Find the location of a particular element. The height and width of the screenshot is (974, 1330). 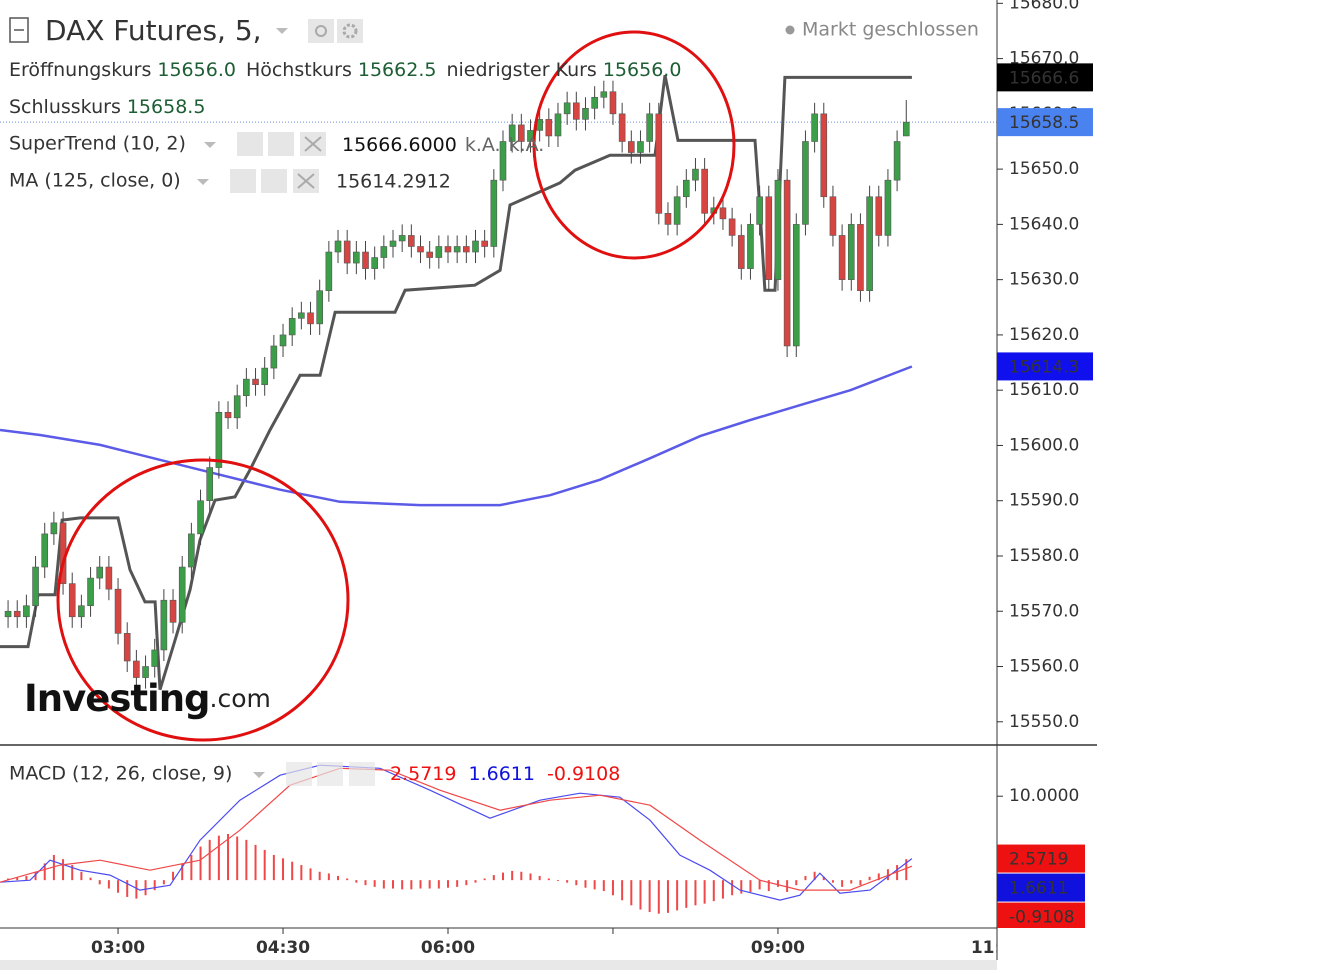

ohlc-value: 15662.5 is located at coordinates (397, 70).